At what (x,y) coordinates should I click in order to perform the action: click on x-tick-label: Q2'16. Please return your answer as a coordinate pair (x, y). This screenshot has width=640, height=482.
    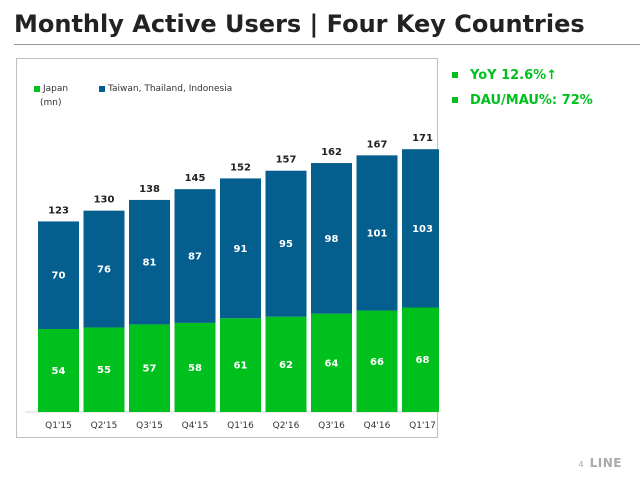
    Looking at the image, I should click on (286, 426).